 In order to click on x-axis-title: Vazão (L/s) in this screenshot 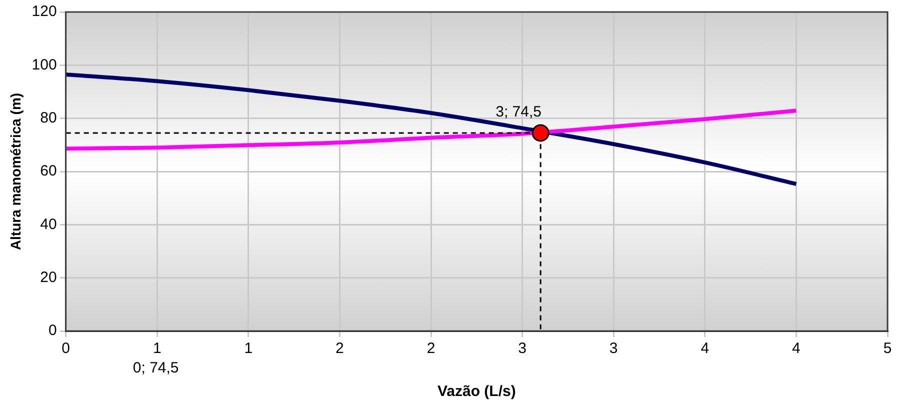, I will do `click(476, 391)`.